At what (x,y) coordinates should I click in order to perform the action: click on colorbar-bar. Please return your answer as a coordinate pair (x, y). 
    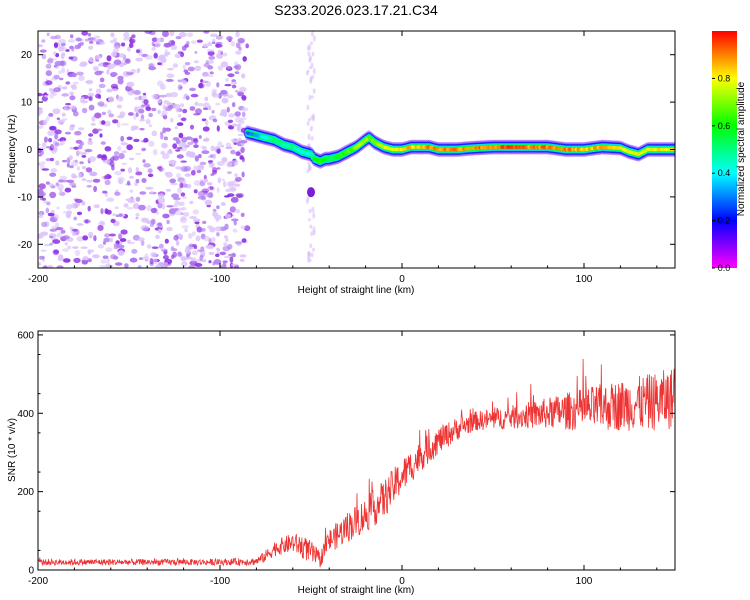
    Looking at the image, I should click on (724, 149).